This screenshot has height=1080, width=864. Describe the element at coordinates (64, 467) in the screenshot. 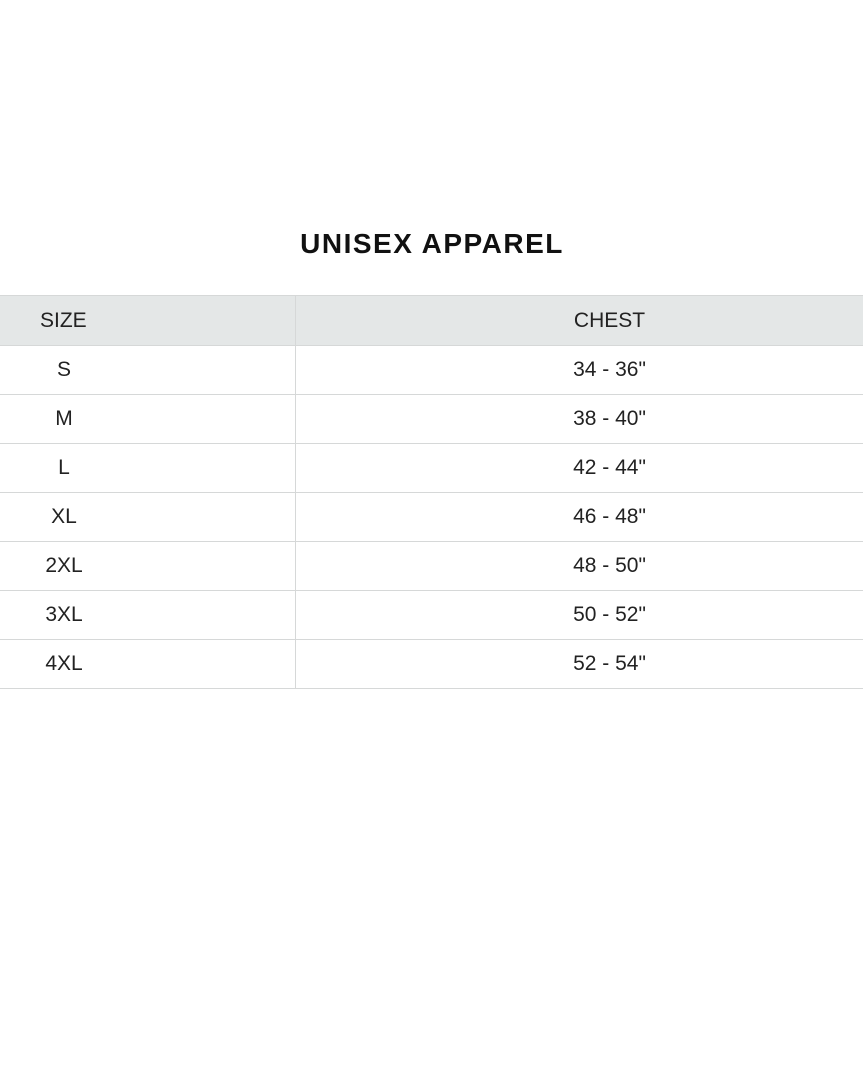

I see `size-value: L` at that location.